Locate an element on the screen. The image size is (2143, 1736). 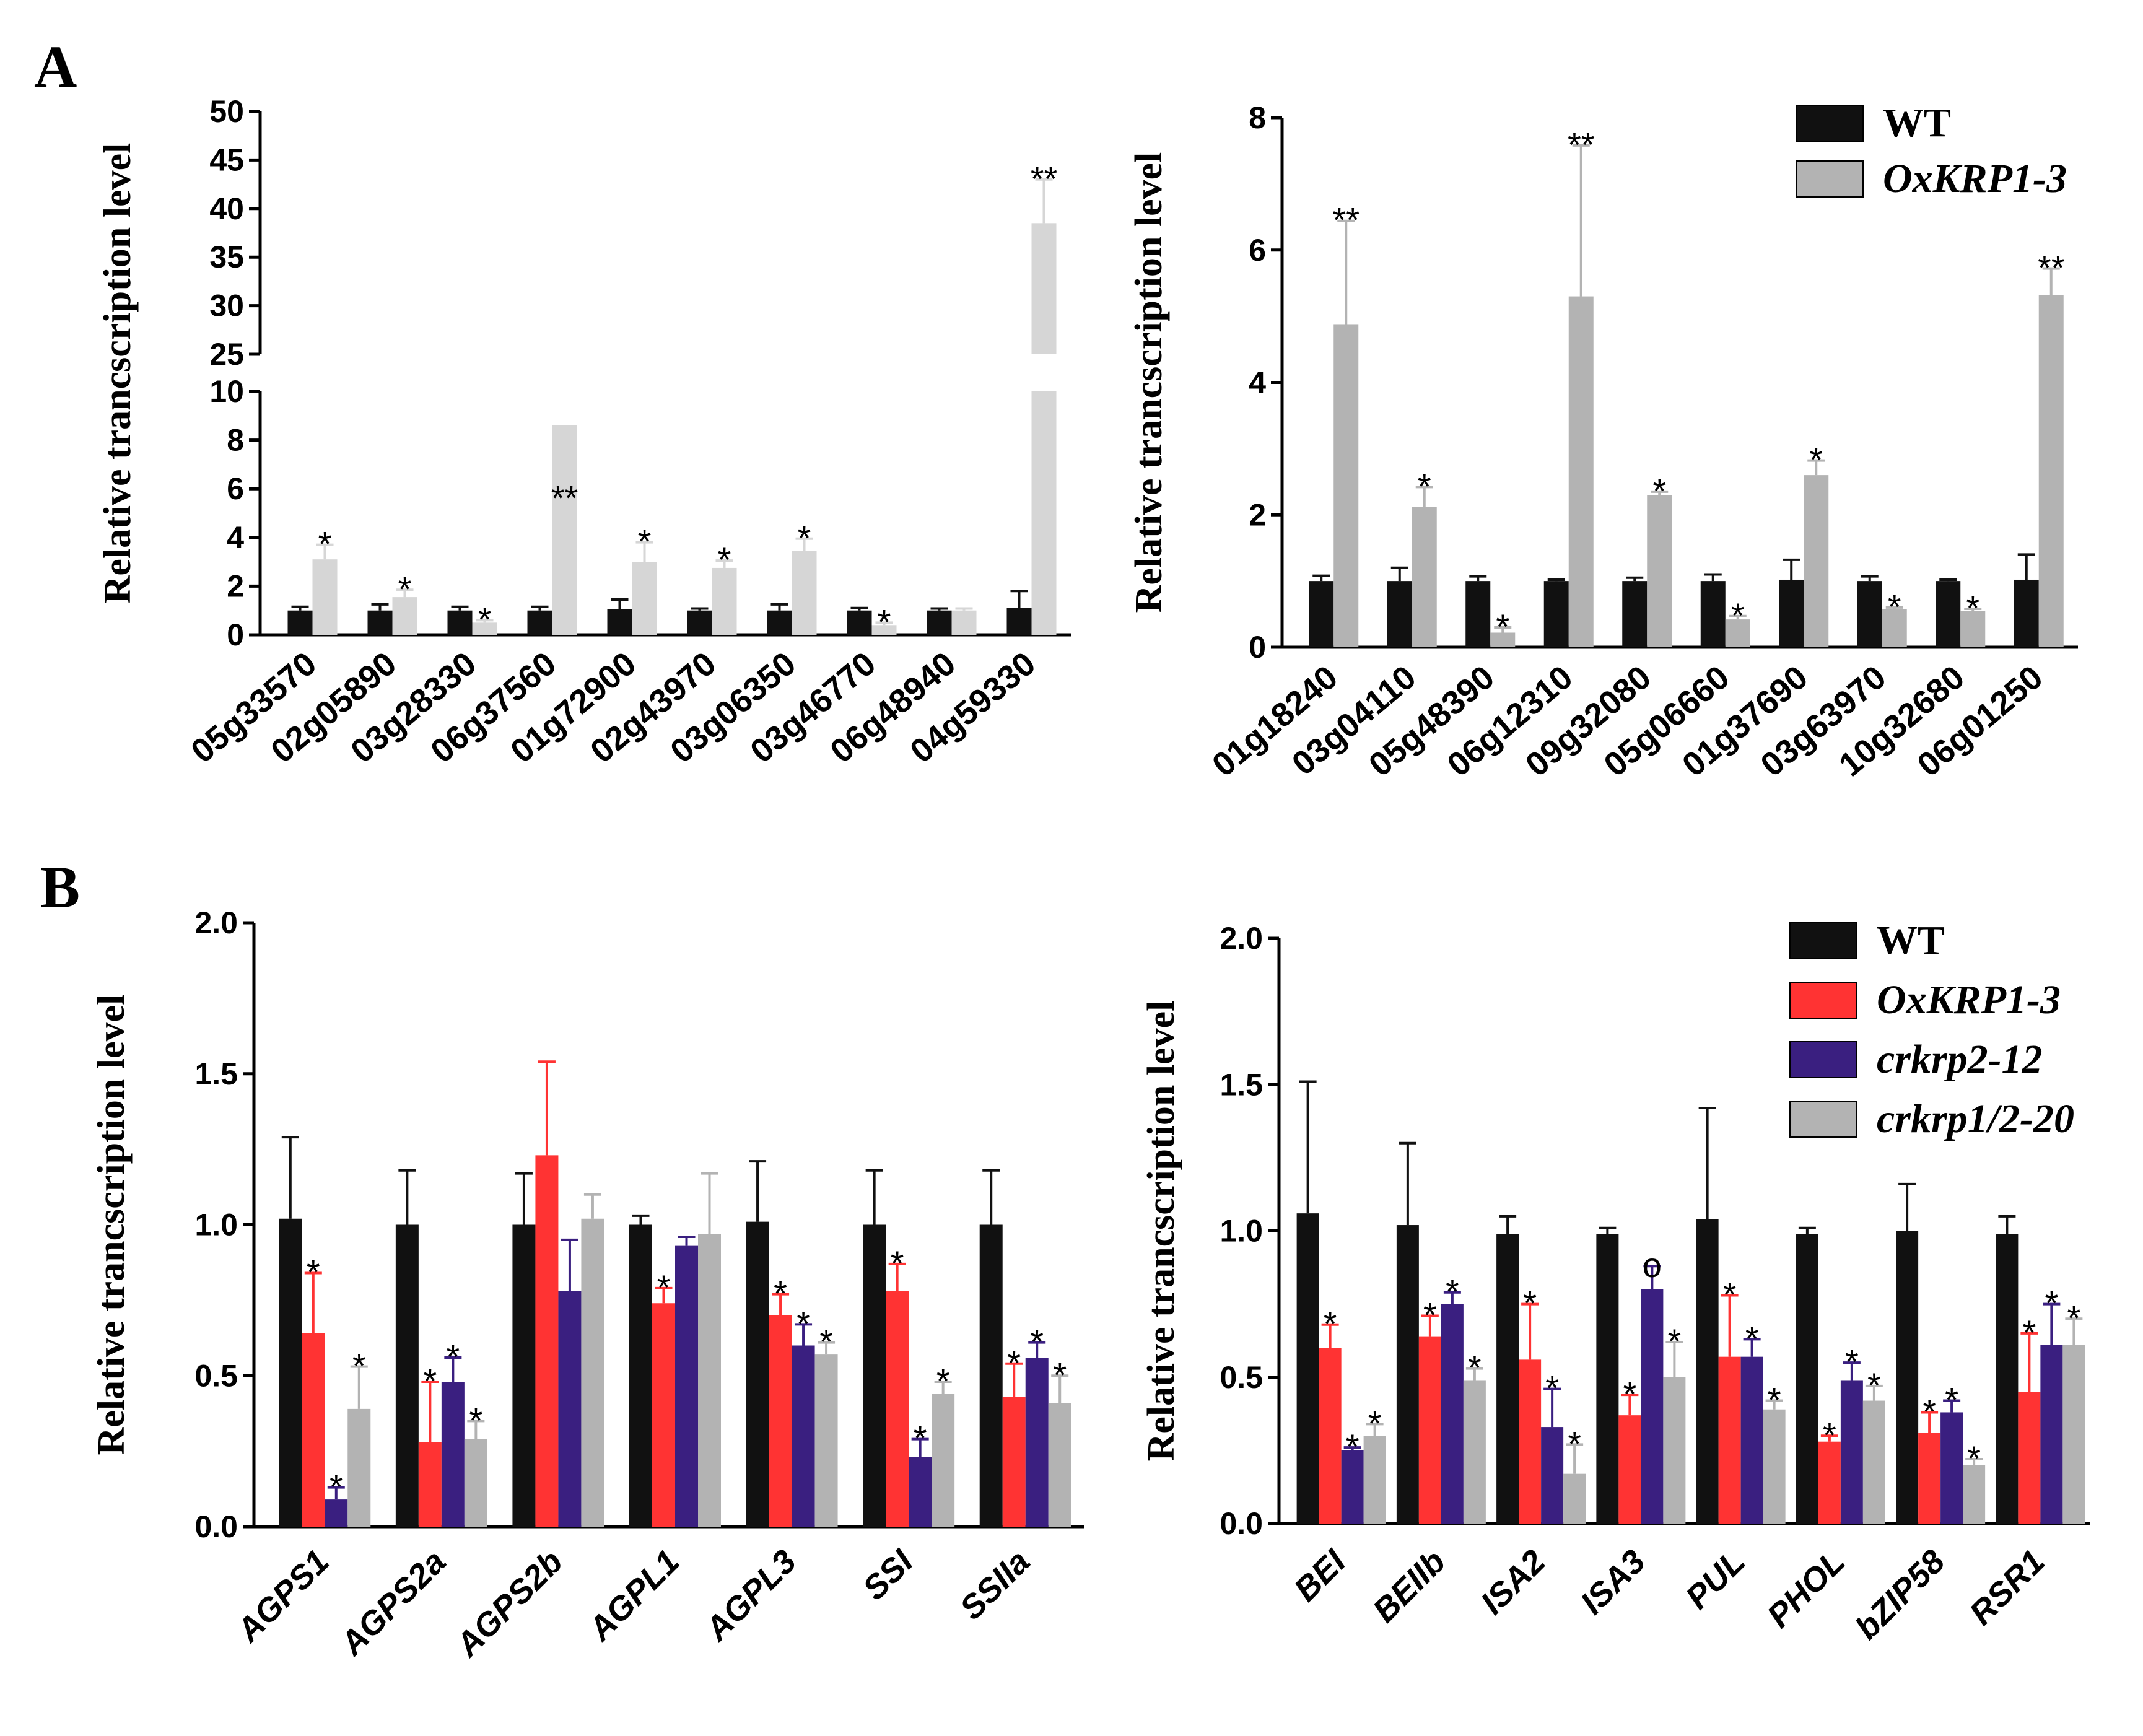
b-right-bar-oxkrp1-3-bzip58 is located at coordinates (1929, 1478).